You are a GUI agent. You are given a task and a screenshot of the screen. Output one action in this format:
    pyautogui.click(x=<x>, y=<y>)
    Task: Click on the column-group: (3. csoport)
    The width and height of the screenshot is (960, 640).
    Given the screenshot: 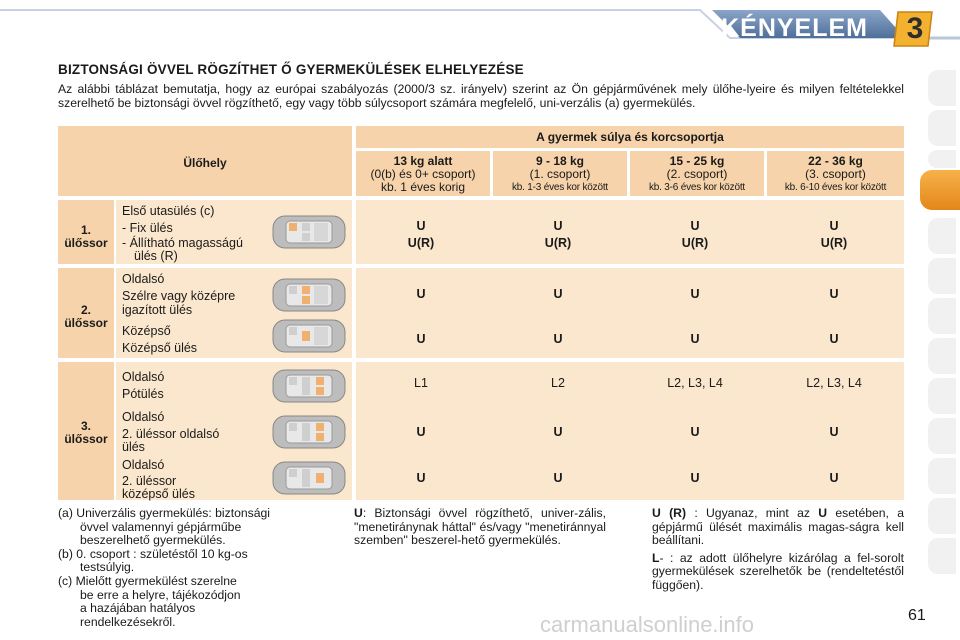 What is the action you would take?
    pyautogui.click(x=835, y=174)
    